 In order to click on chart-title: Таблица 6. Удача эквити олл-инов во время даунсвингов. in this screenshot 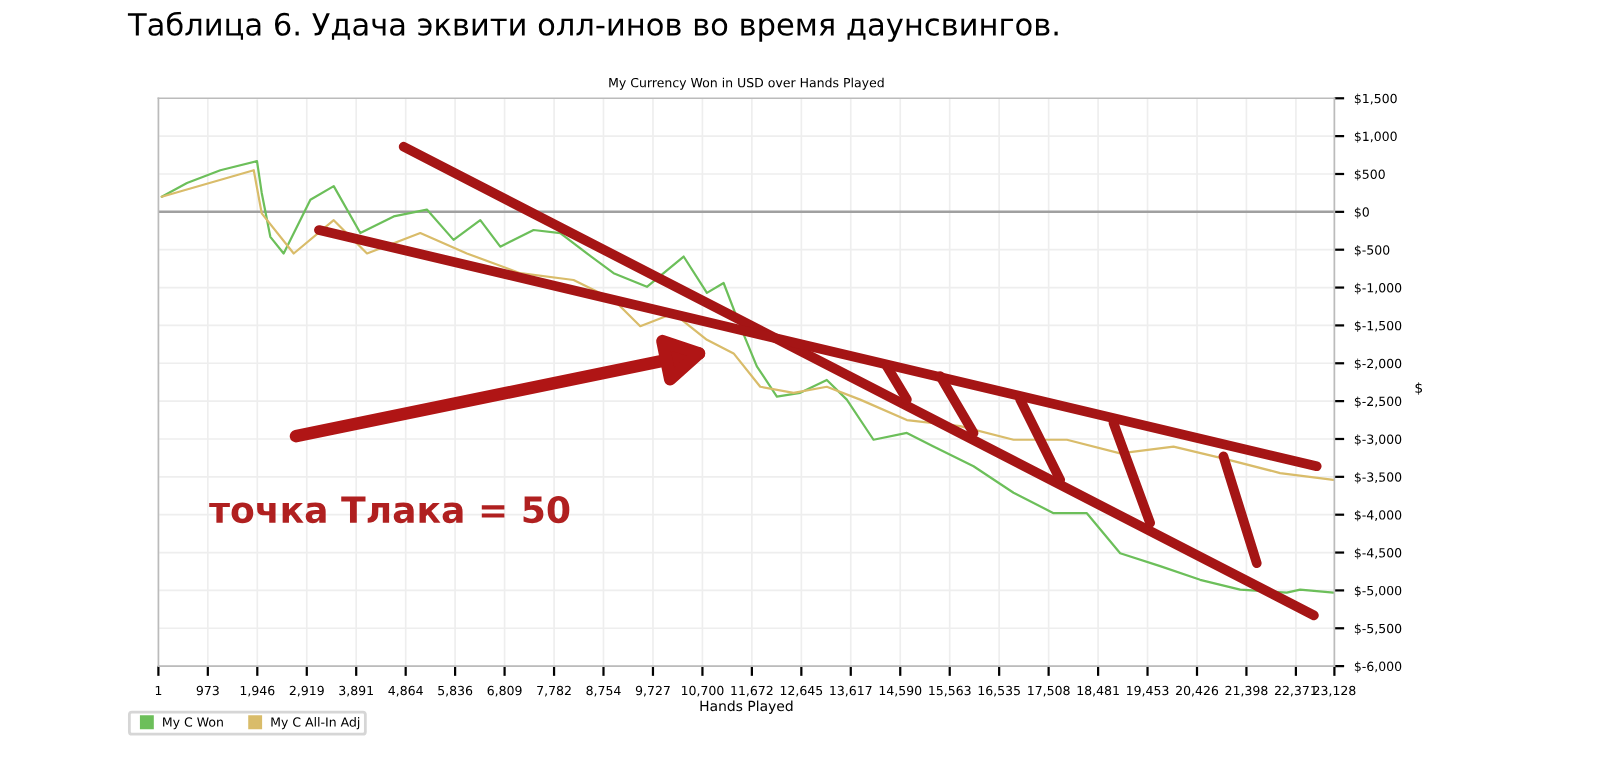, I will do `click(592, 26)`.